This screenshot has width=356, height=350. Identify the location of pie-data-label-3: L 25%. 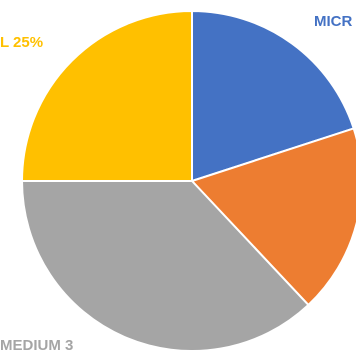
(21, 42).